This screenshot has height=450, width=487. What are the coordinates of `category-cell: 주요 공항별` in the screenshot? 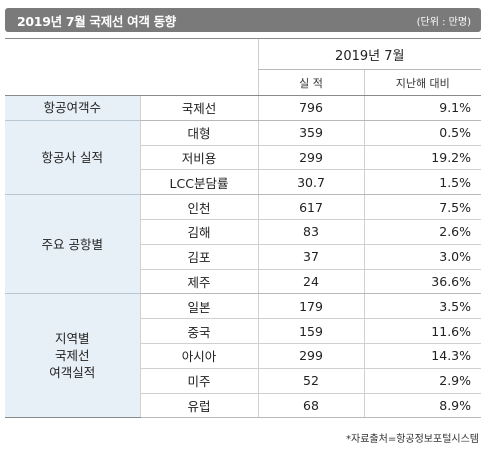 It's located at (72, 244).